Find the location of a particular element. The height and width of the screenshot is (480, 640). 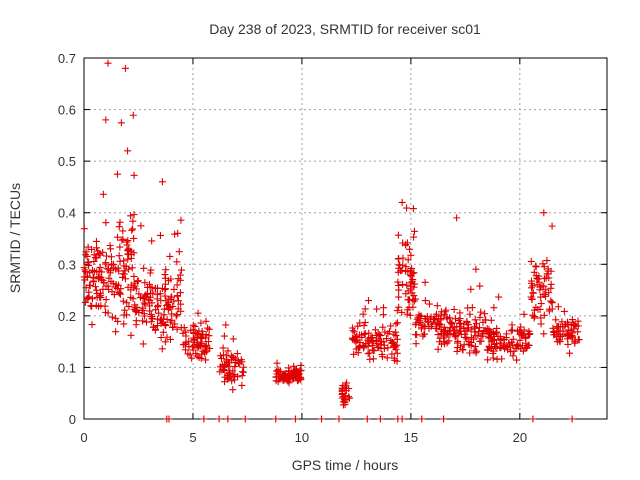

y-tick-label: 0.5 is located at coordinates (67, 161).